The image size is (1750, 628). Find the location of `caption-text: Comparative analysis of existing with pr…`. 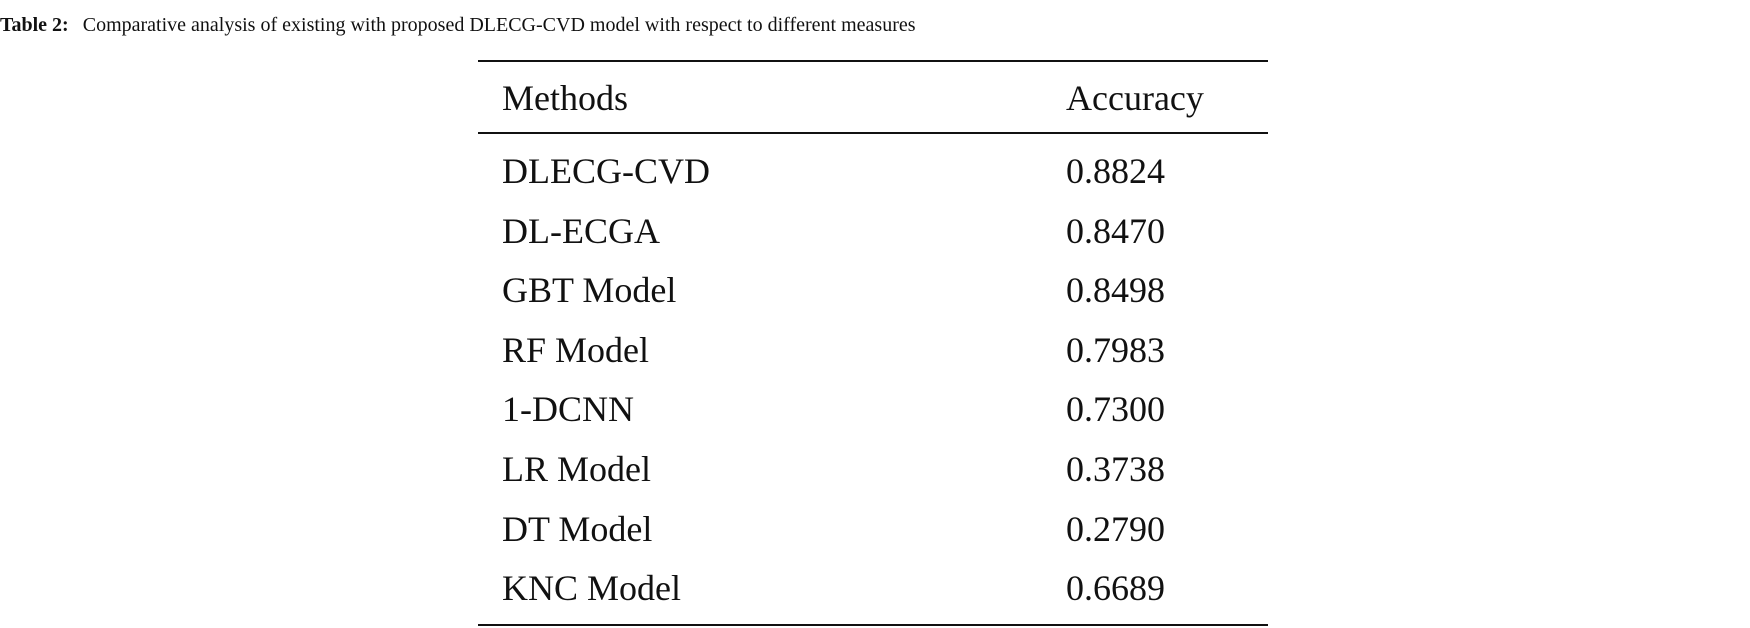

caption-text: Comparative analysis of existing with pr… is located at coordinates (499, 25).